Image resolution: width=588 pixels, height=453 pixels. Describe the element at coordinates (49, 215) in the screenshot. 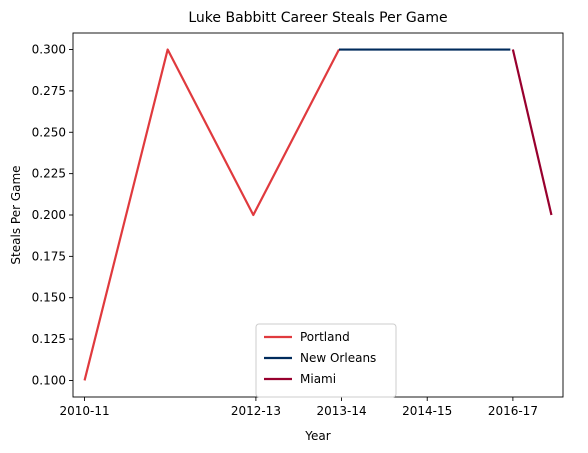

I see `y-tick-label: 0.200` at that location.